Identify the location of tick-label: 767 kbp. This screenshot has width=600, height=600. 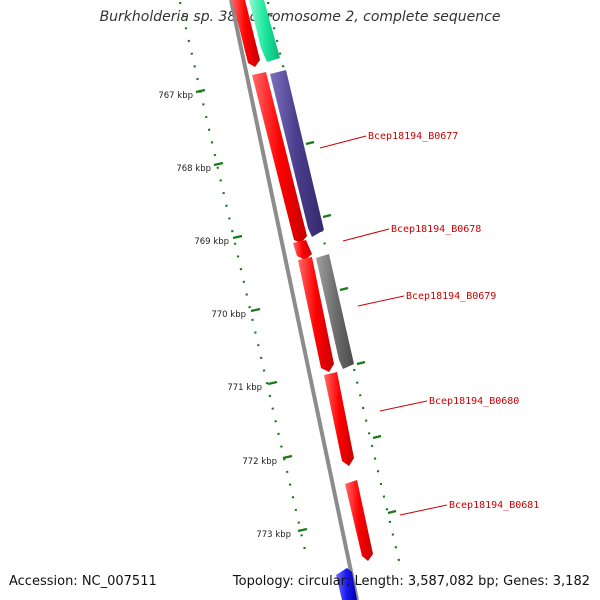
(175, 96).